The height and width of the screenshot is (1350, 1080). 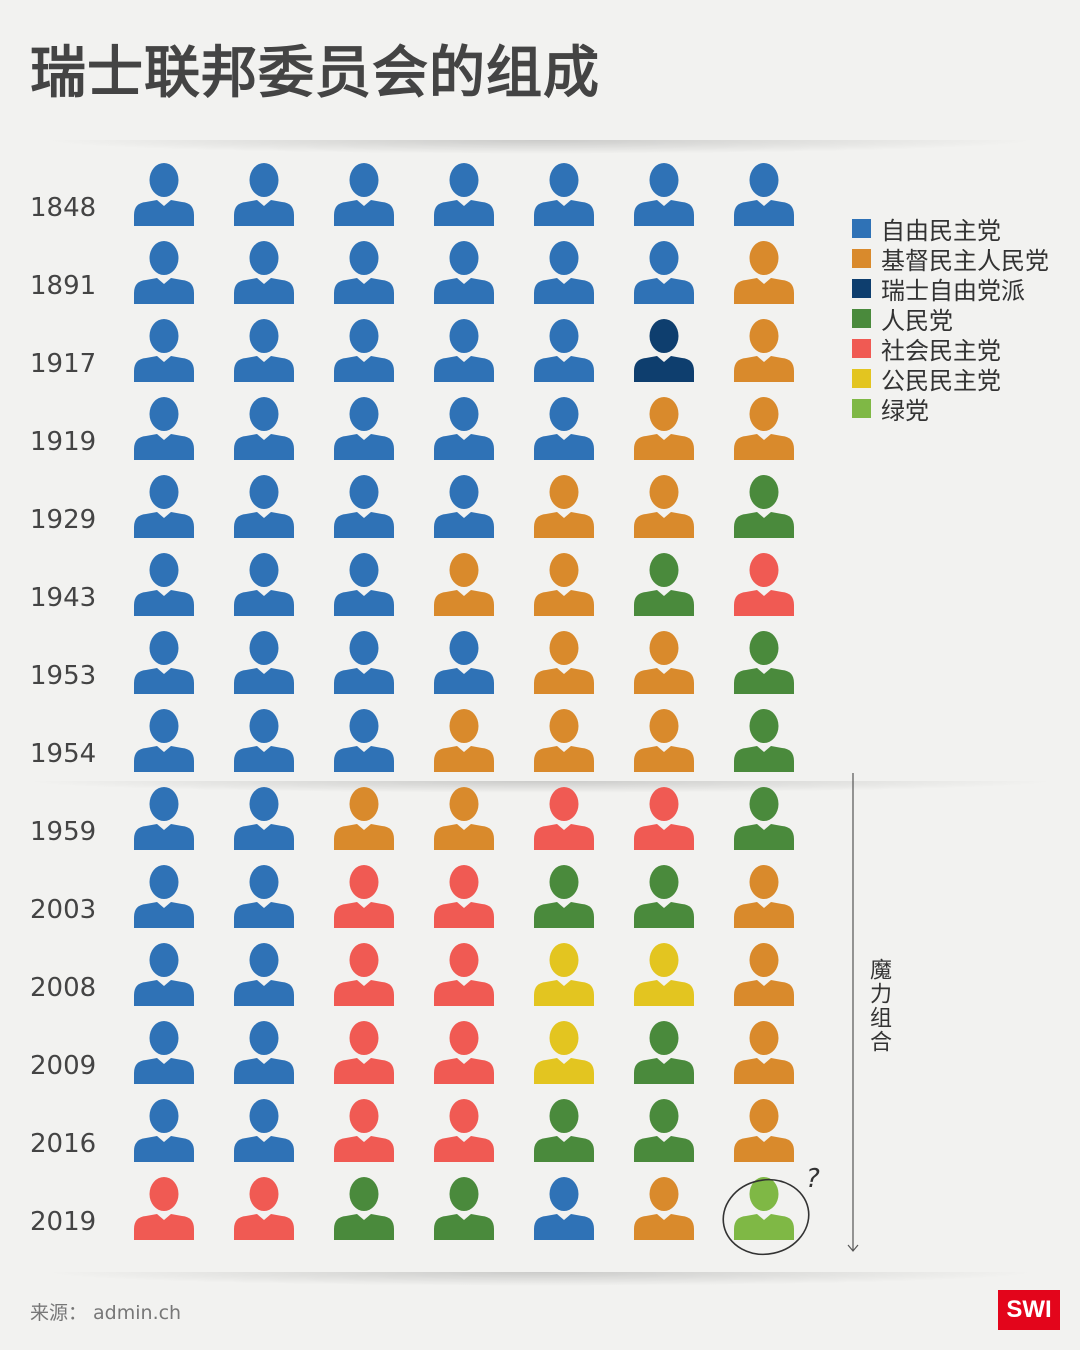 I want to click on year-label-2003: 2003, so click(x=63, y=910).